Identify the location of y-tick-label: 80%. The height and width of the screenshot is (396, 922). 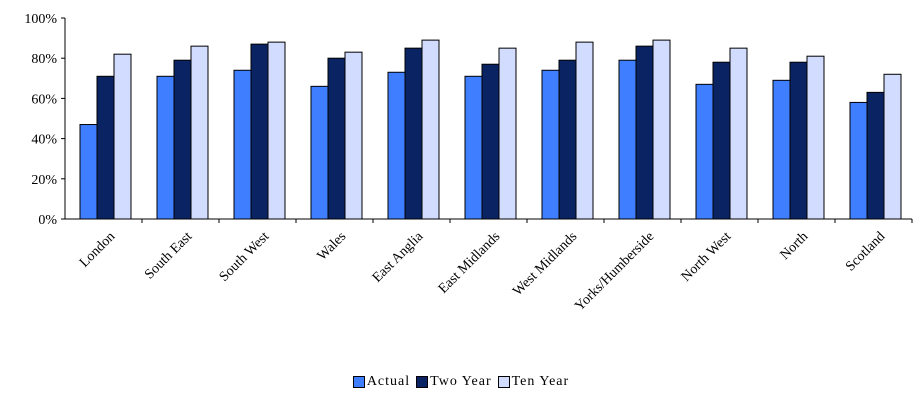
(44, 59).